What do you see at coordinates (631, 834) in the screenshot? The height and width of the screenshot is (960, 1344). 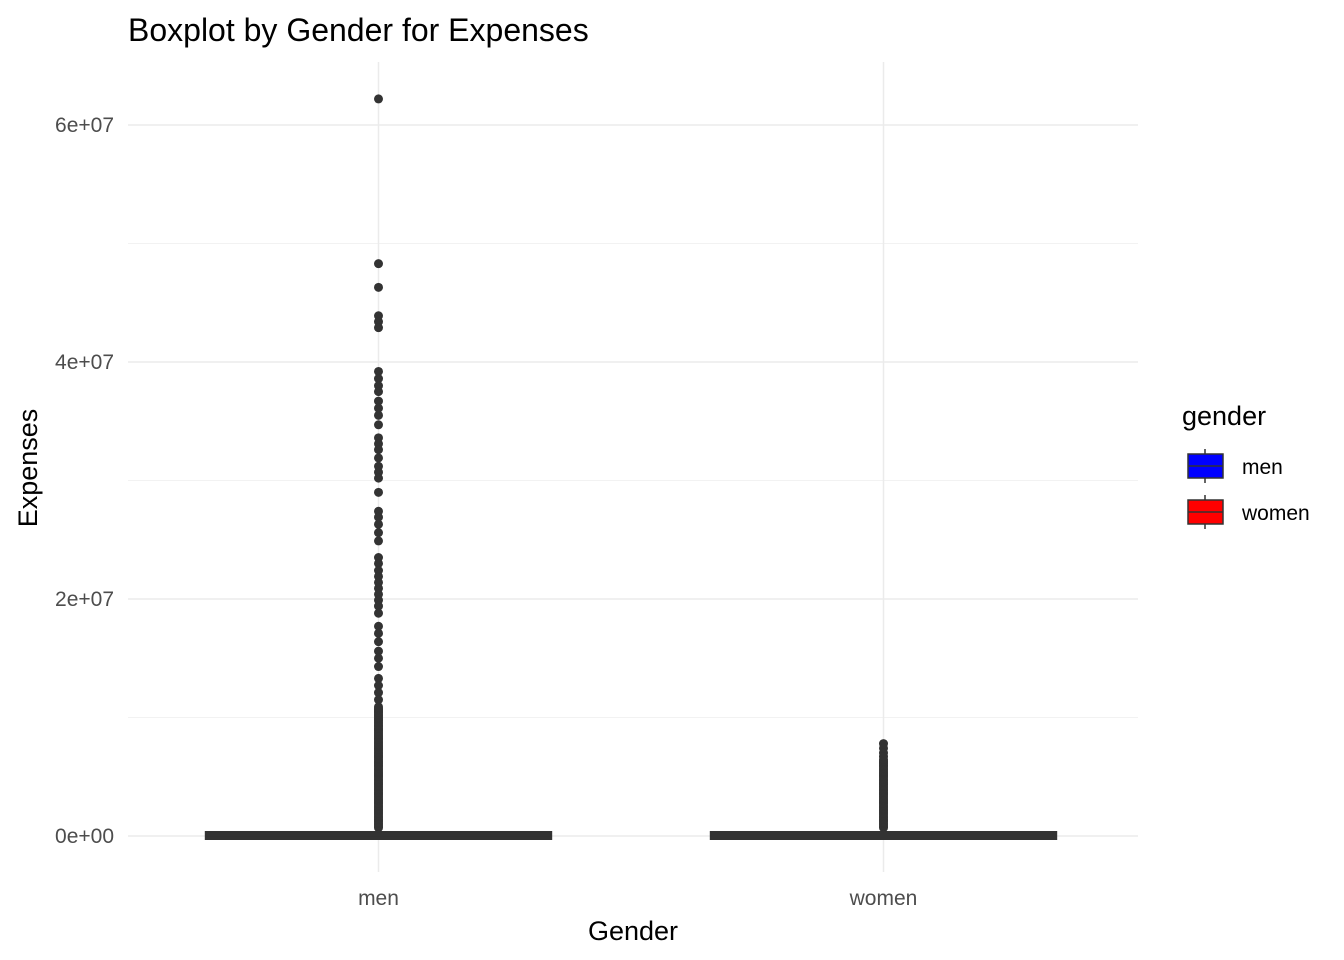 I see `boxes` at bounding box center [631, 834].